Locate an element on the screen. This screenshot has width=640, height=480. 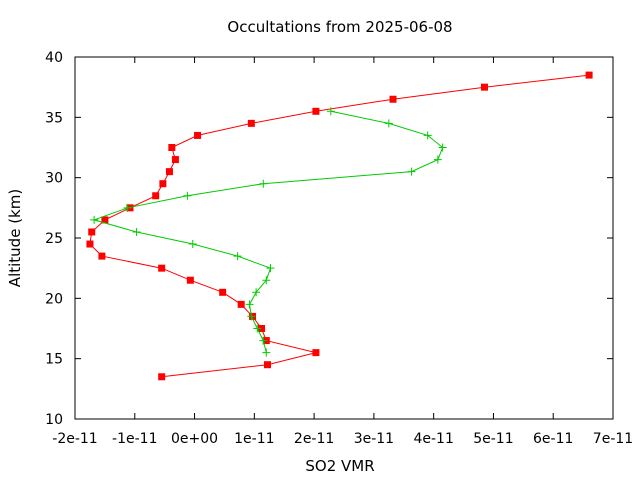
x-tick-label: 1e-11 is located at coordinates (254, 439).